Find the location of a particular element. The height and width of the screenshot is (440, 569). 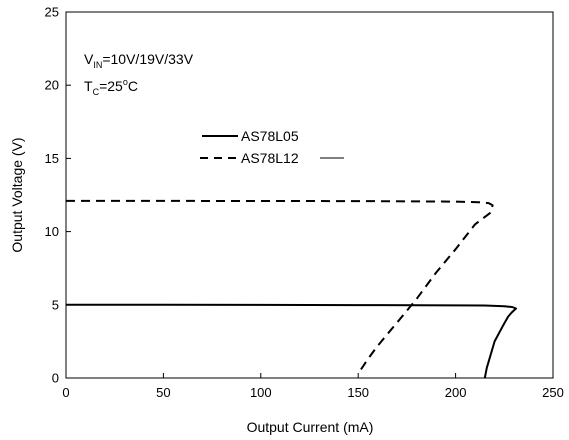

y-axis-title: Output Voltage (V) is located at coordinates (17, 194).